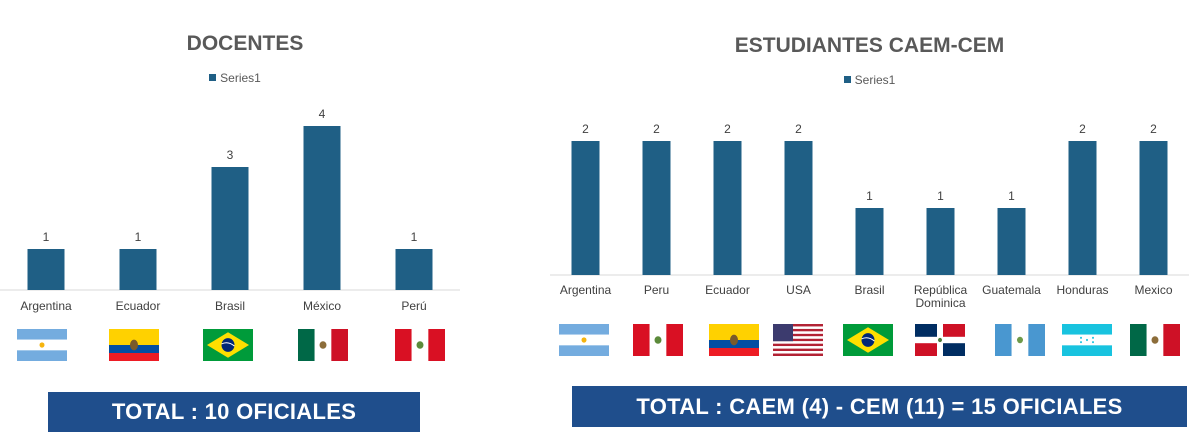  I want to click on tick-label: México, so click(322, 306).